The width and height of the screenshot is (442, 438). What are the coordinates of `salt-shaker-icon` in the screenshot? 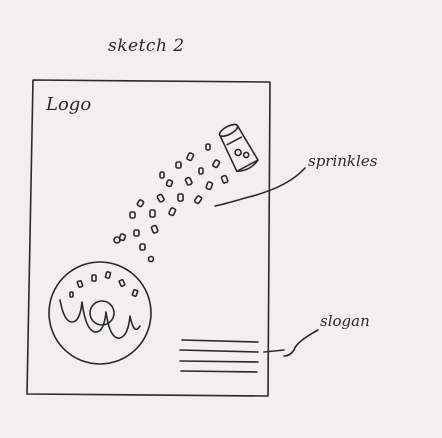 It's located at (238, 148).